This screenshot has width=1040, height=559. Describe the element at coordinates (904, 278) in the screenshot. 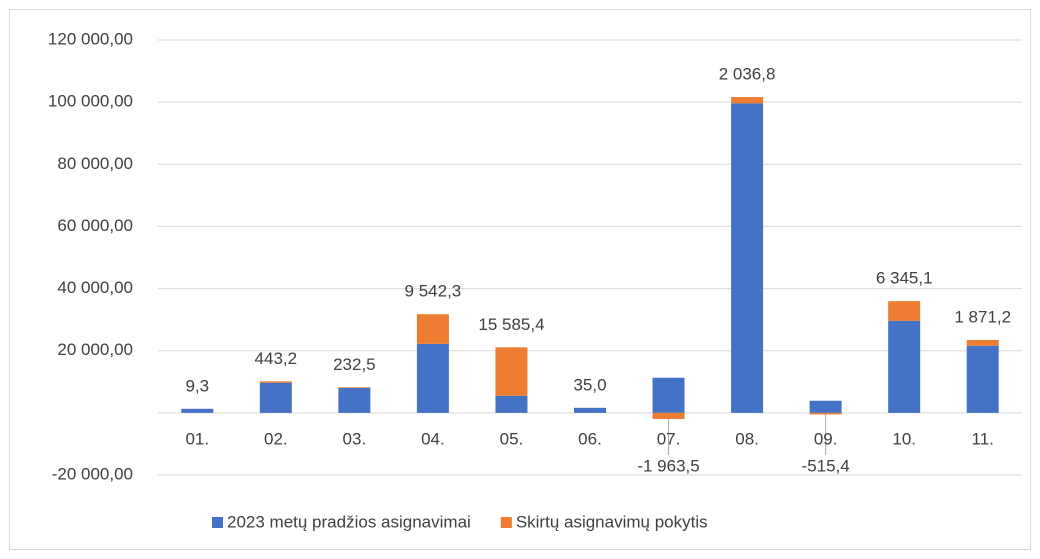

I see `data-label: 6 345,1` at that location.